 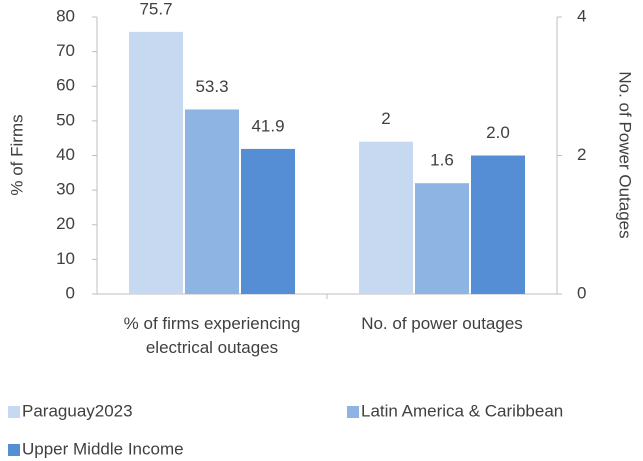 What do you see at coordinates (65, 223) in the screenshot?
I see `y-tick-label: 20` at bounding box center [65, 223].